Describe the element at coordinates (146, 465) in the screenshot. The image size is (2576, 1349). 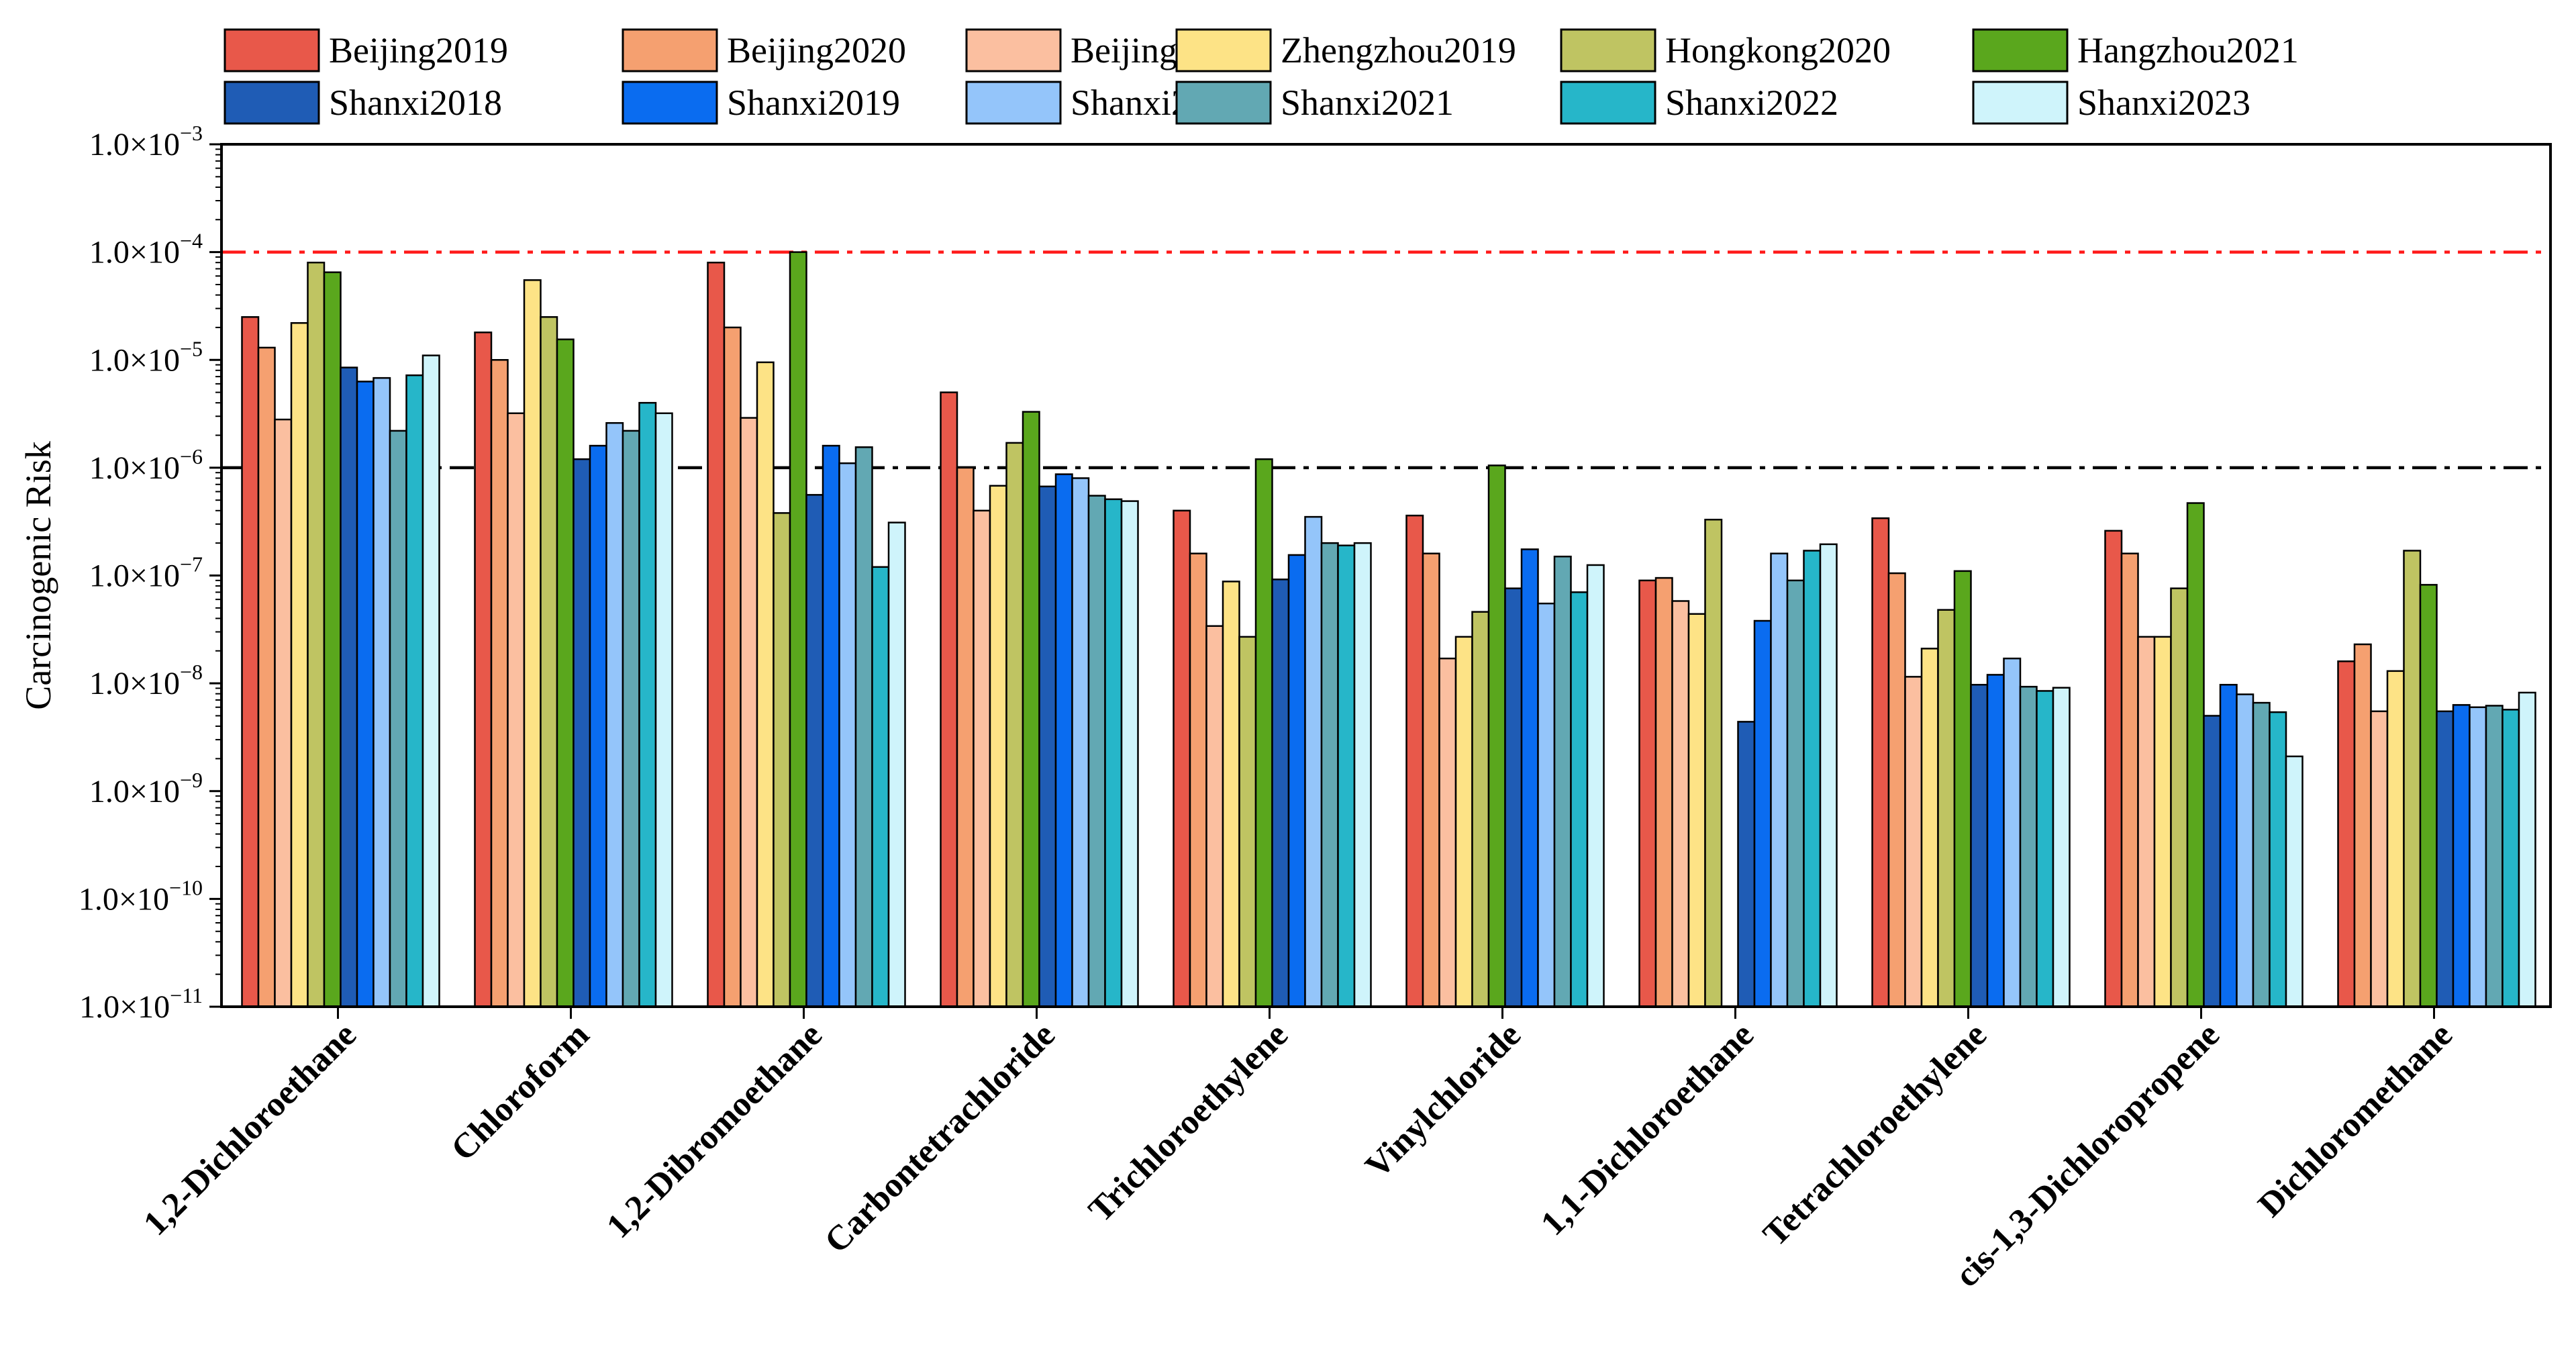
I see `y-tick-label: 1.0×10⁻⁶` at that location.